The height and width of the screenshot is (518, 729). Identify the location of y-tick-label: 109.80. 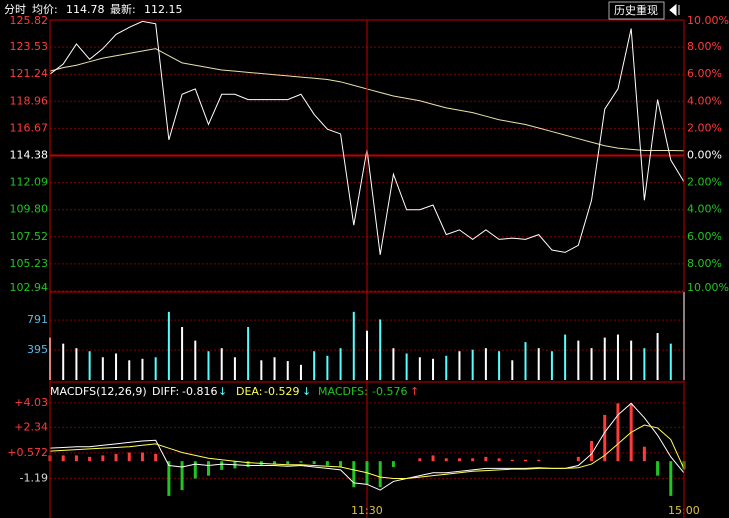
(29, 209).